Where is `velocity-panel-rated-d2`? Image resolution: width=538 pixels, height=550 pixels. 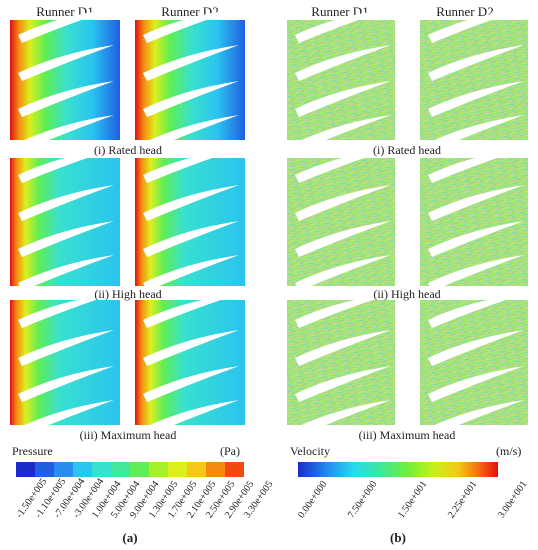 velocity-panel-rated-d2 is located at coordinates (474, 80).